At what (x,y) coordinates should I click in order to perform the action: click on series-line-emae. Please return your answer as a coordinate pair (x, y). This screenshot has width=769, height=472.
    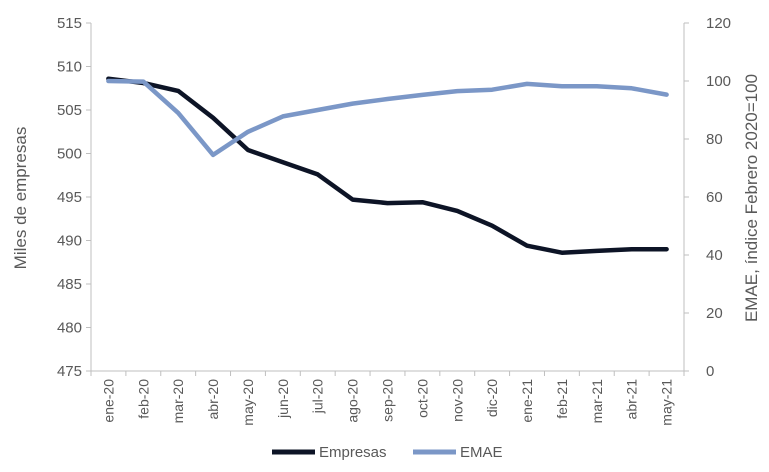
    Looking at the image, I should click on (387, 118).